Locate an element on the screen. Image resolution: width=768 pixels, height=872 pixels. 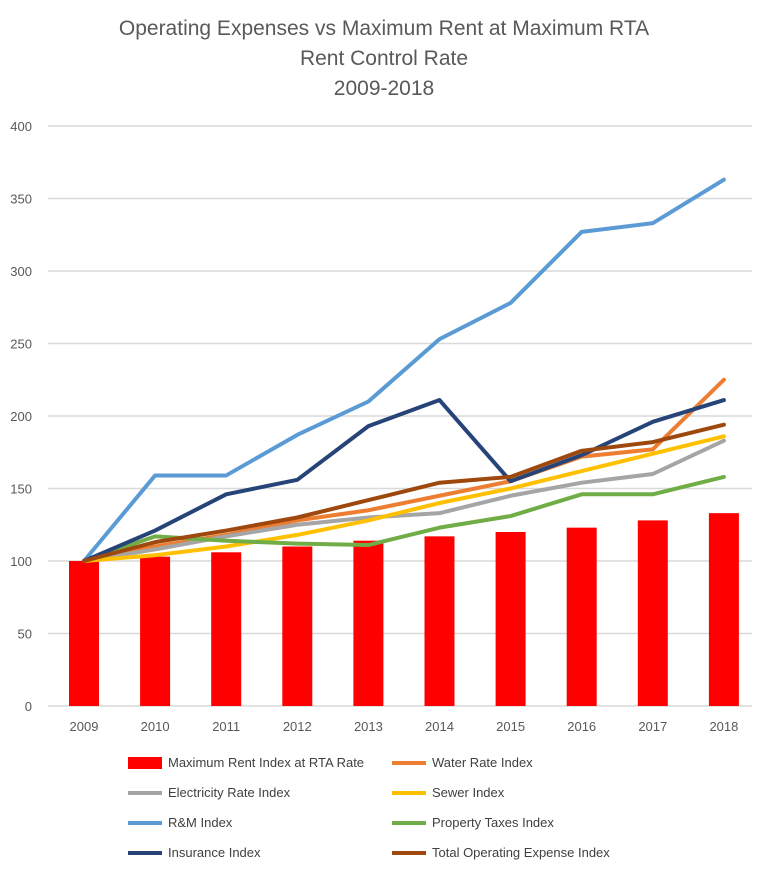
legend-label: Water Rate Index is located at coordinates (482, 762).